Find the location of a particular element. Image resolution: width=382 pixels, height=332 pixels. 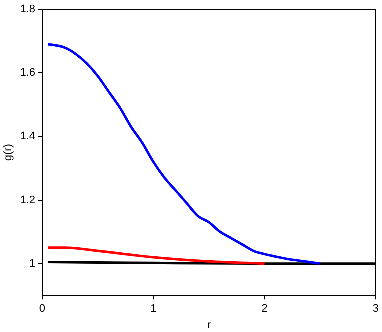

y-tick-label: 1 is located at coordinates (32, 264).